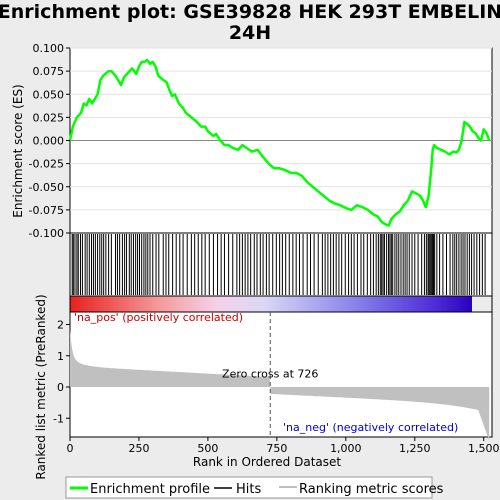  What do you see at coordinates (370, 427) in the screenshot?
I see `neg-correlated-label: 'na_neg' (negatively correlated)` at bounding box center [370, 427].